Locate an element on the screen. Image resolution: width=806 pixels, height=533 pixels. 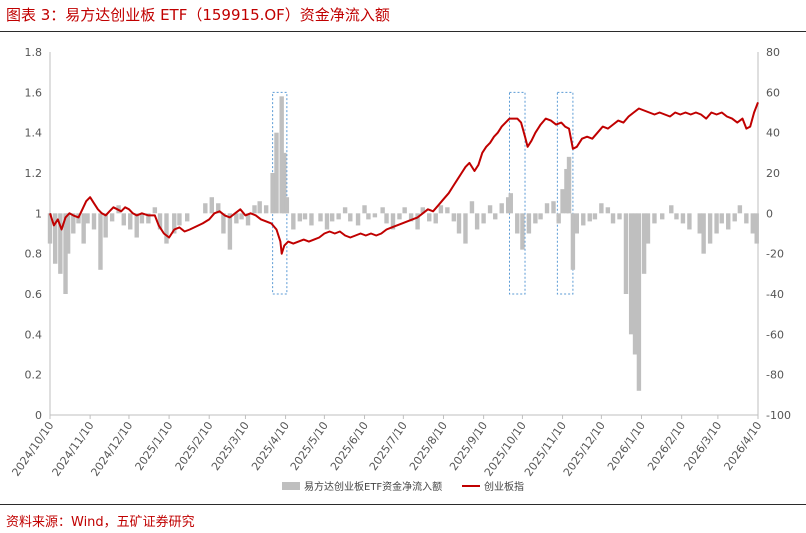
right-tick-label: -40 is located at coordinates (775, 294).